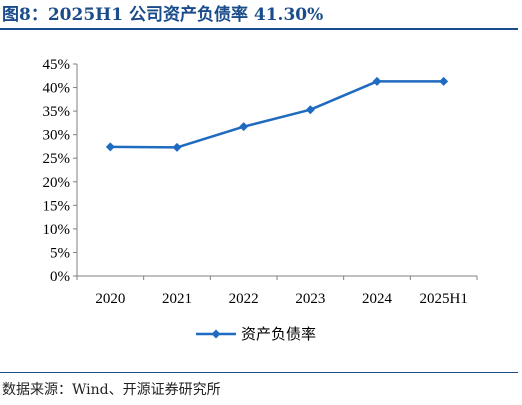  I want to click on y-tick-label: 5%, so click(60, 253).